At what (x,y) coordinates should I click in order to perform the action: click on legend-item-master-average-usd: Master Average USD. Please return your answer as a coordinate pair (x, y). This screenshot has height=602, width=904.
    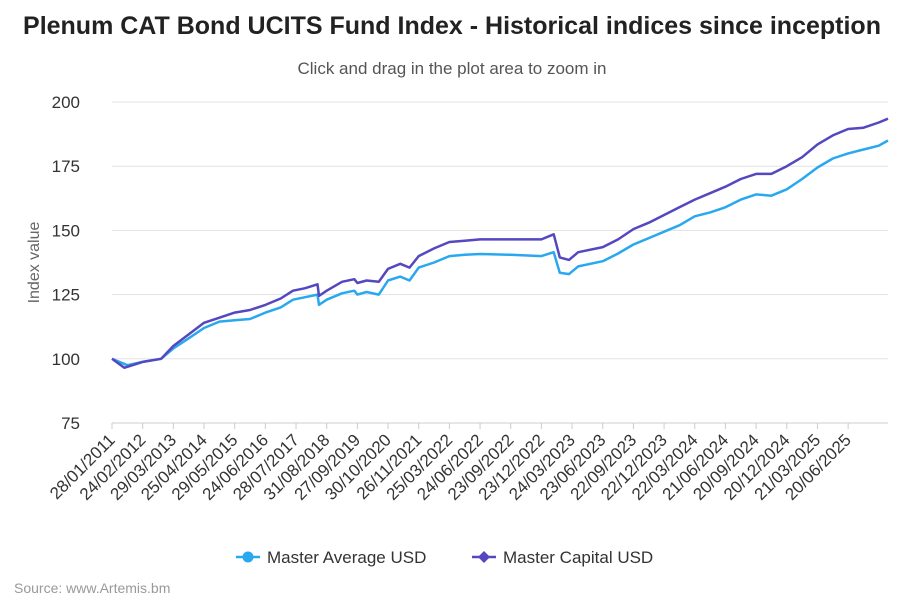
    Looking at the image, I should click on (331, 557).